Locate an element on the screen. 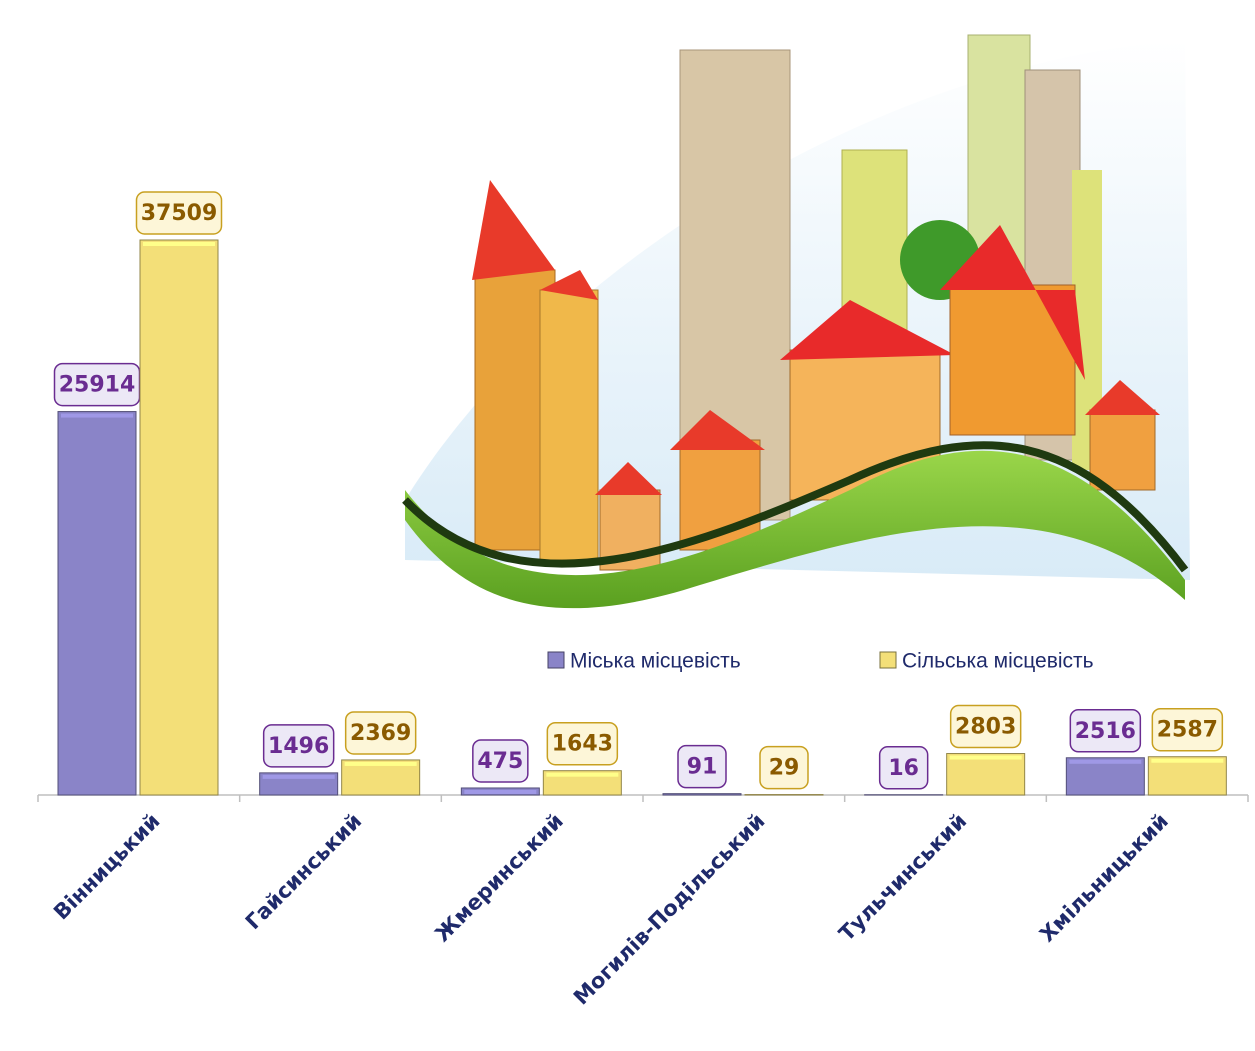 The width and height of the screenshot is (1255, 1051). legend-label: Сільська місцевість is located at coordinates (998, 661).